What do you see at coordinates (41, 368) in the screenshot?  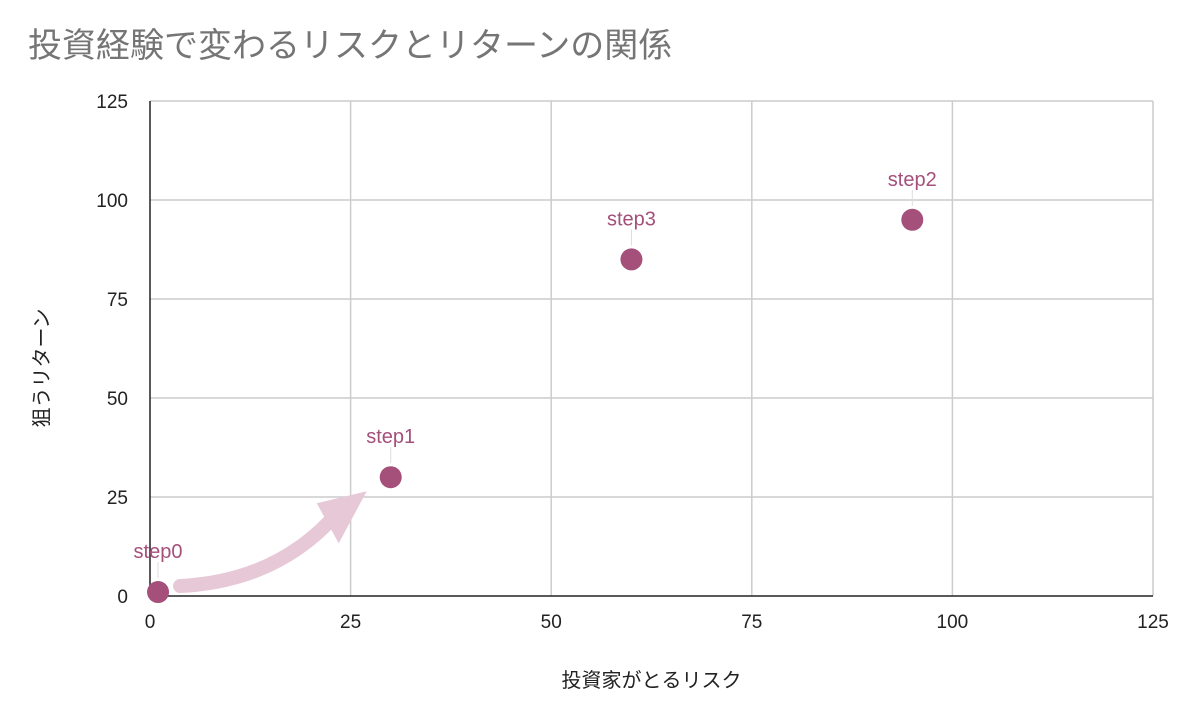 I see `y-axis-title: 狙うリターン` at bounding box center [41, 368].